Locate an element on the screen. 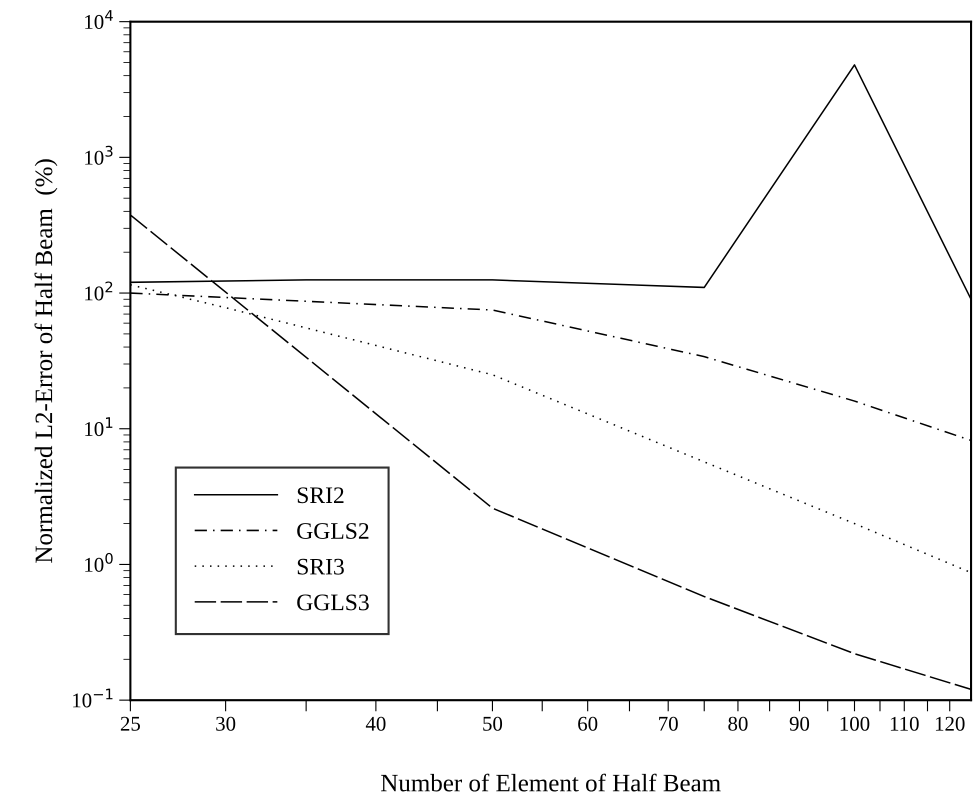 The image size is (973, 802). x-tick-label: 100 is located at coordinates (855, 723).